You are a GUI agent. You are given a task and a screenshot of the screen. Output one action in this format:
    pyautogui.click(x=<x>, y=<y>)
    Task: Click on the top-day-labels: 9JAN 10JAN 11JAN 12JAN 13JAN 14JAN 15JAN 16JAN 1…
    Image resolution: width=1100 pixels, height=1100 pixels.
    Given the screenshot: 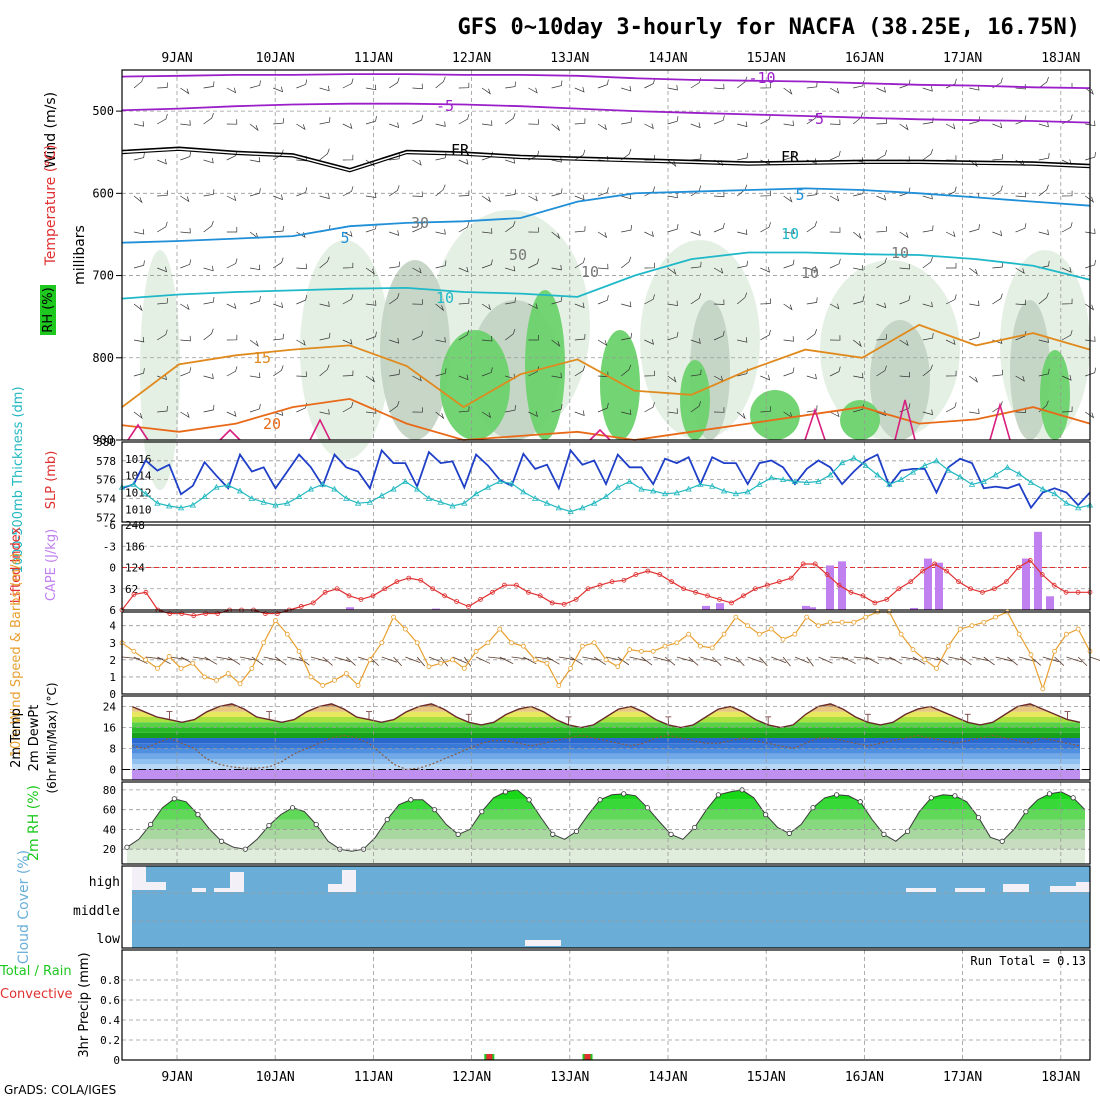 What is the action you would take?
    pyautogui.click(x=620, y=58)
    